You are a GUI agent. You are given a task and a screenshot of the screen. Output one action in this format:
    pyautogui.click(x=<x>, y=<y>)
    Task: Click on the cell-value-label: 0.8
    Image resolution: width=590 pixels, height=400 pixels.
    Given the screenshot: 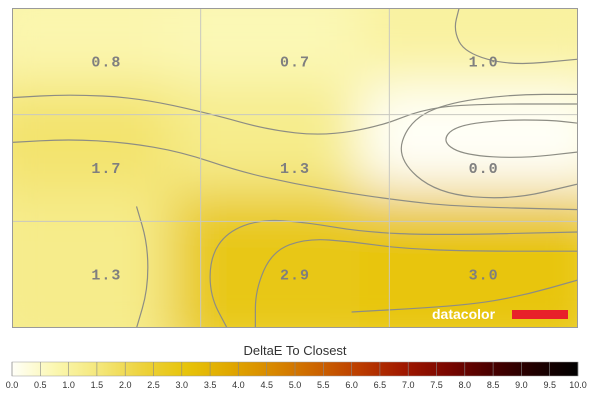 What is the action you would take?
    pyautogui.click(x=106, y=62)
    